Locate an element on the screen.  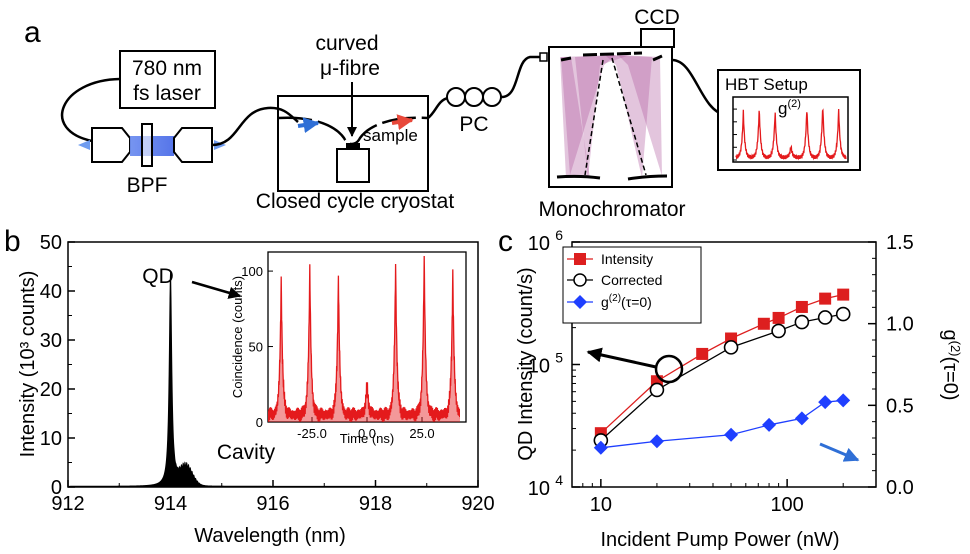
fibre-label-line1: curved is located at coordinates (346, 43).